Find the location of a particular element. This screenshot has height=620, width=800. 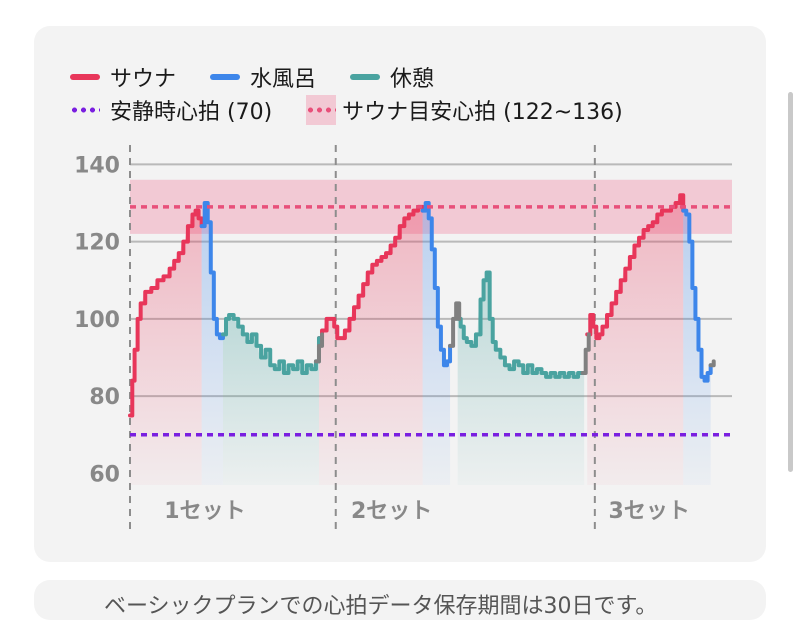

legend-item-rest: 休憩 is located at coordinates (392, 77).